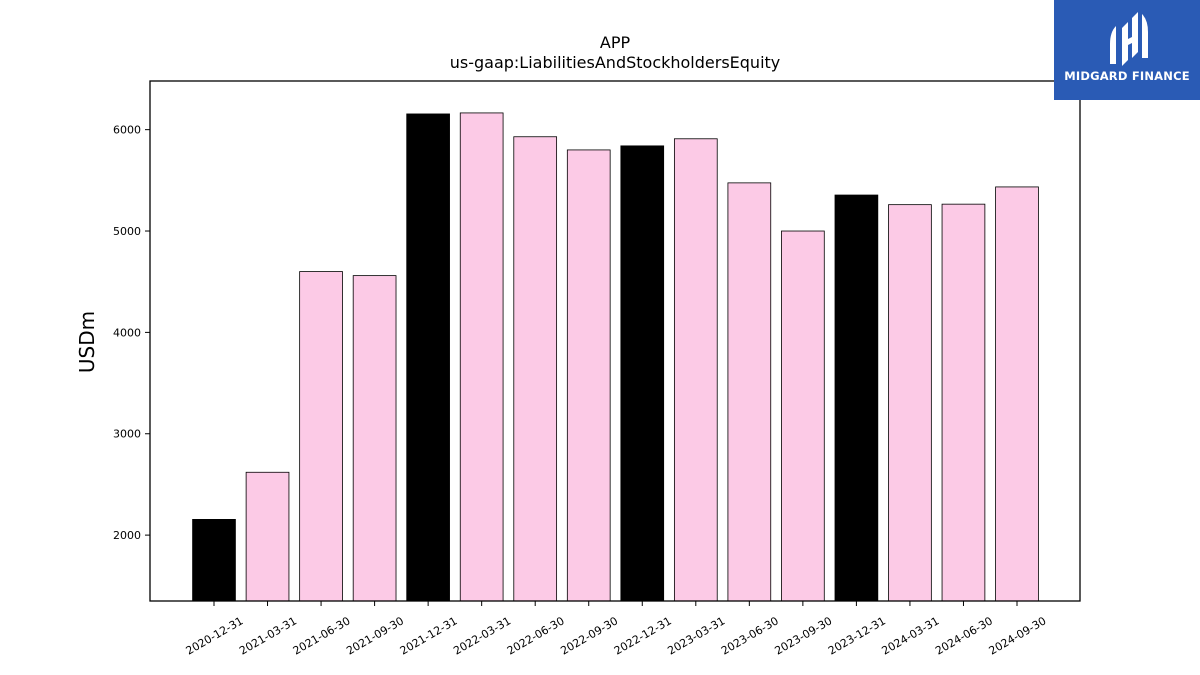 The width and height of the screenshot is (1200, 675). Describe the element at coordinates (127, 535) in the screenshot. I see `y-tick-label: 2000` at that location.